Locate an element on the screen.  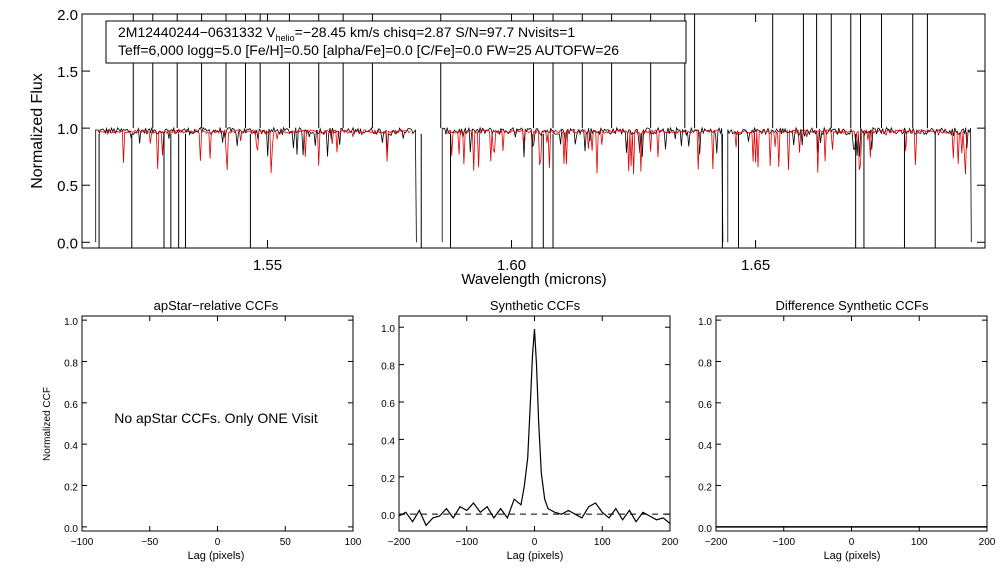
difference-ccf-title: Difference Synthetic CCFs is located at coordinates (852, 305).